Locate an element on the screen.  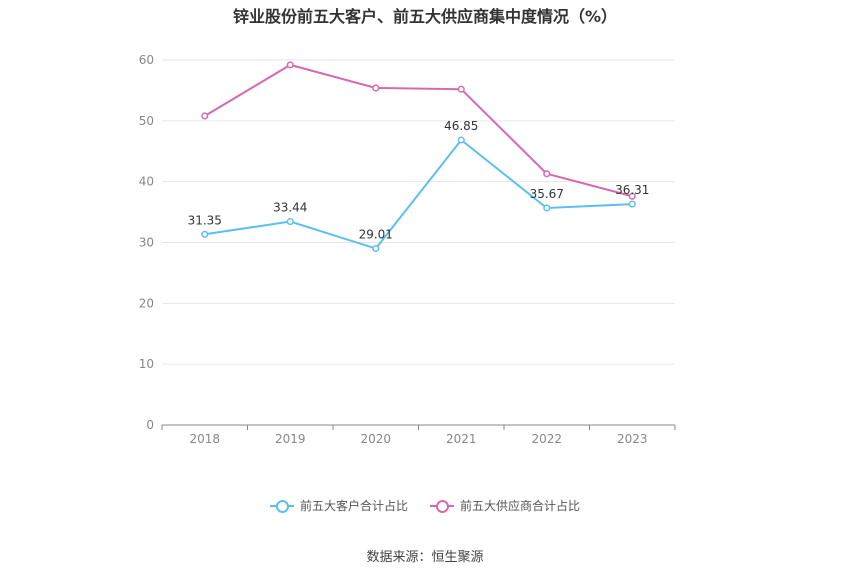
legend-item-suppliers: 前五大供应商合计占比 is located at coordinates (505, 505).